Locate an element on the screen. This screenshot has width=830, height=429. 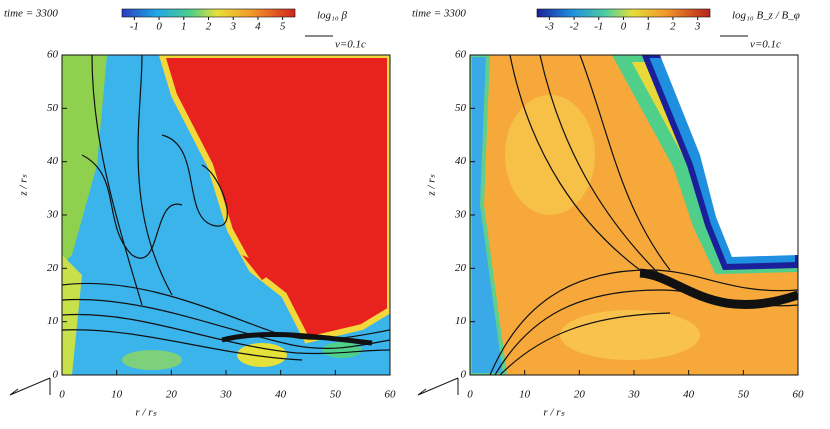
colorbar-tick-label: 4 is located at coordinates (258, 27).